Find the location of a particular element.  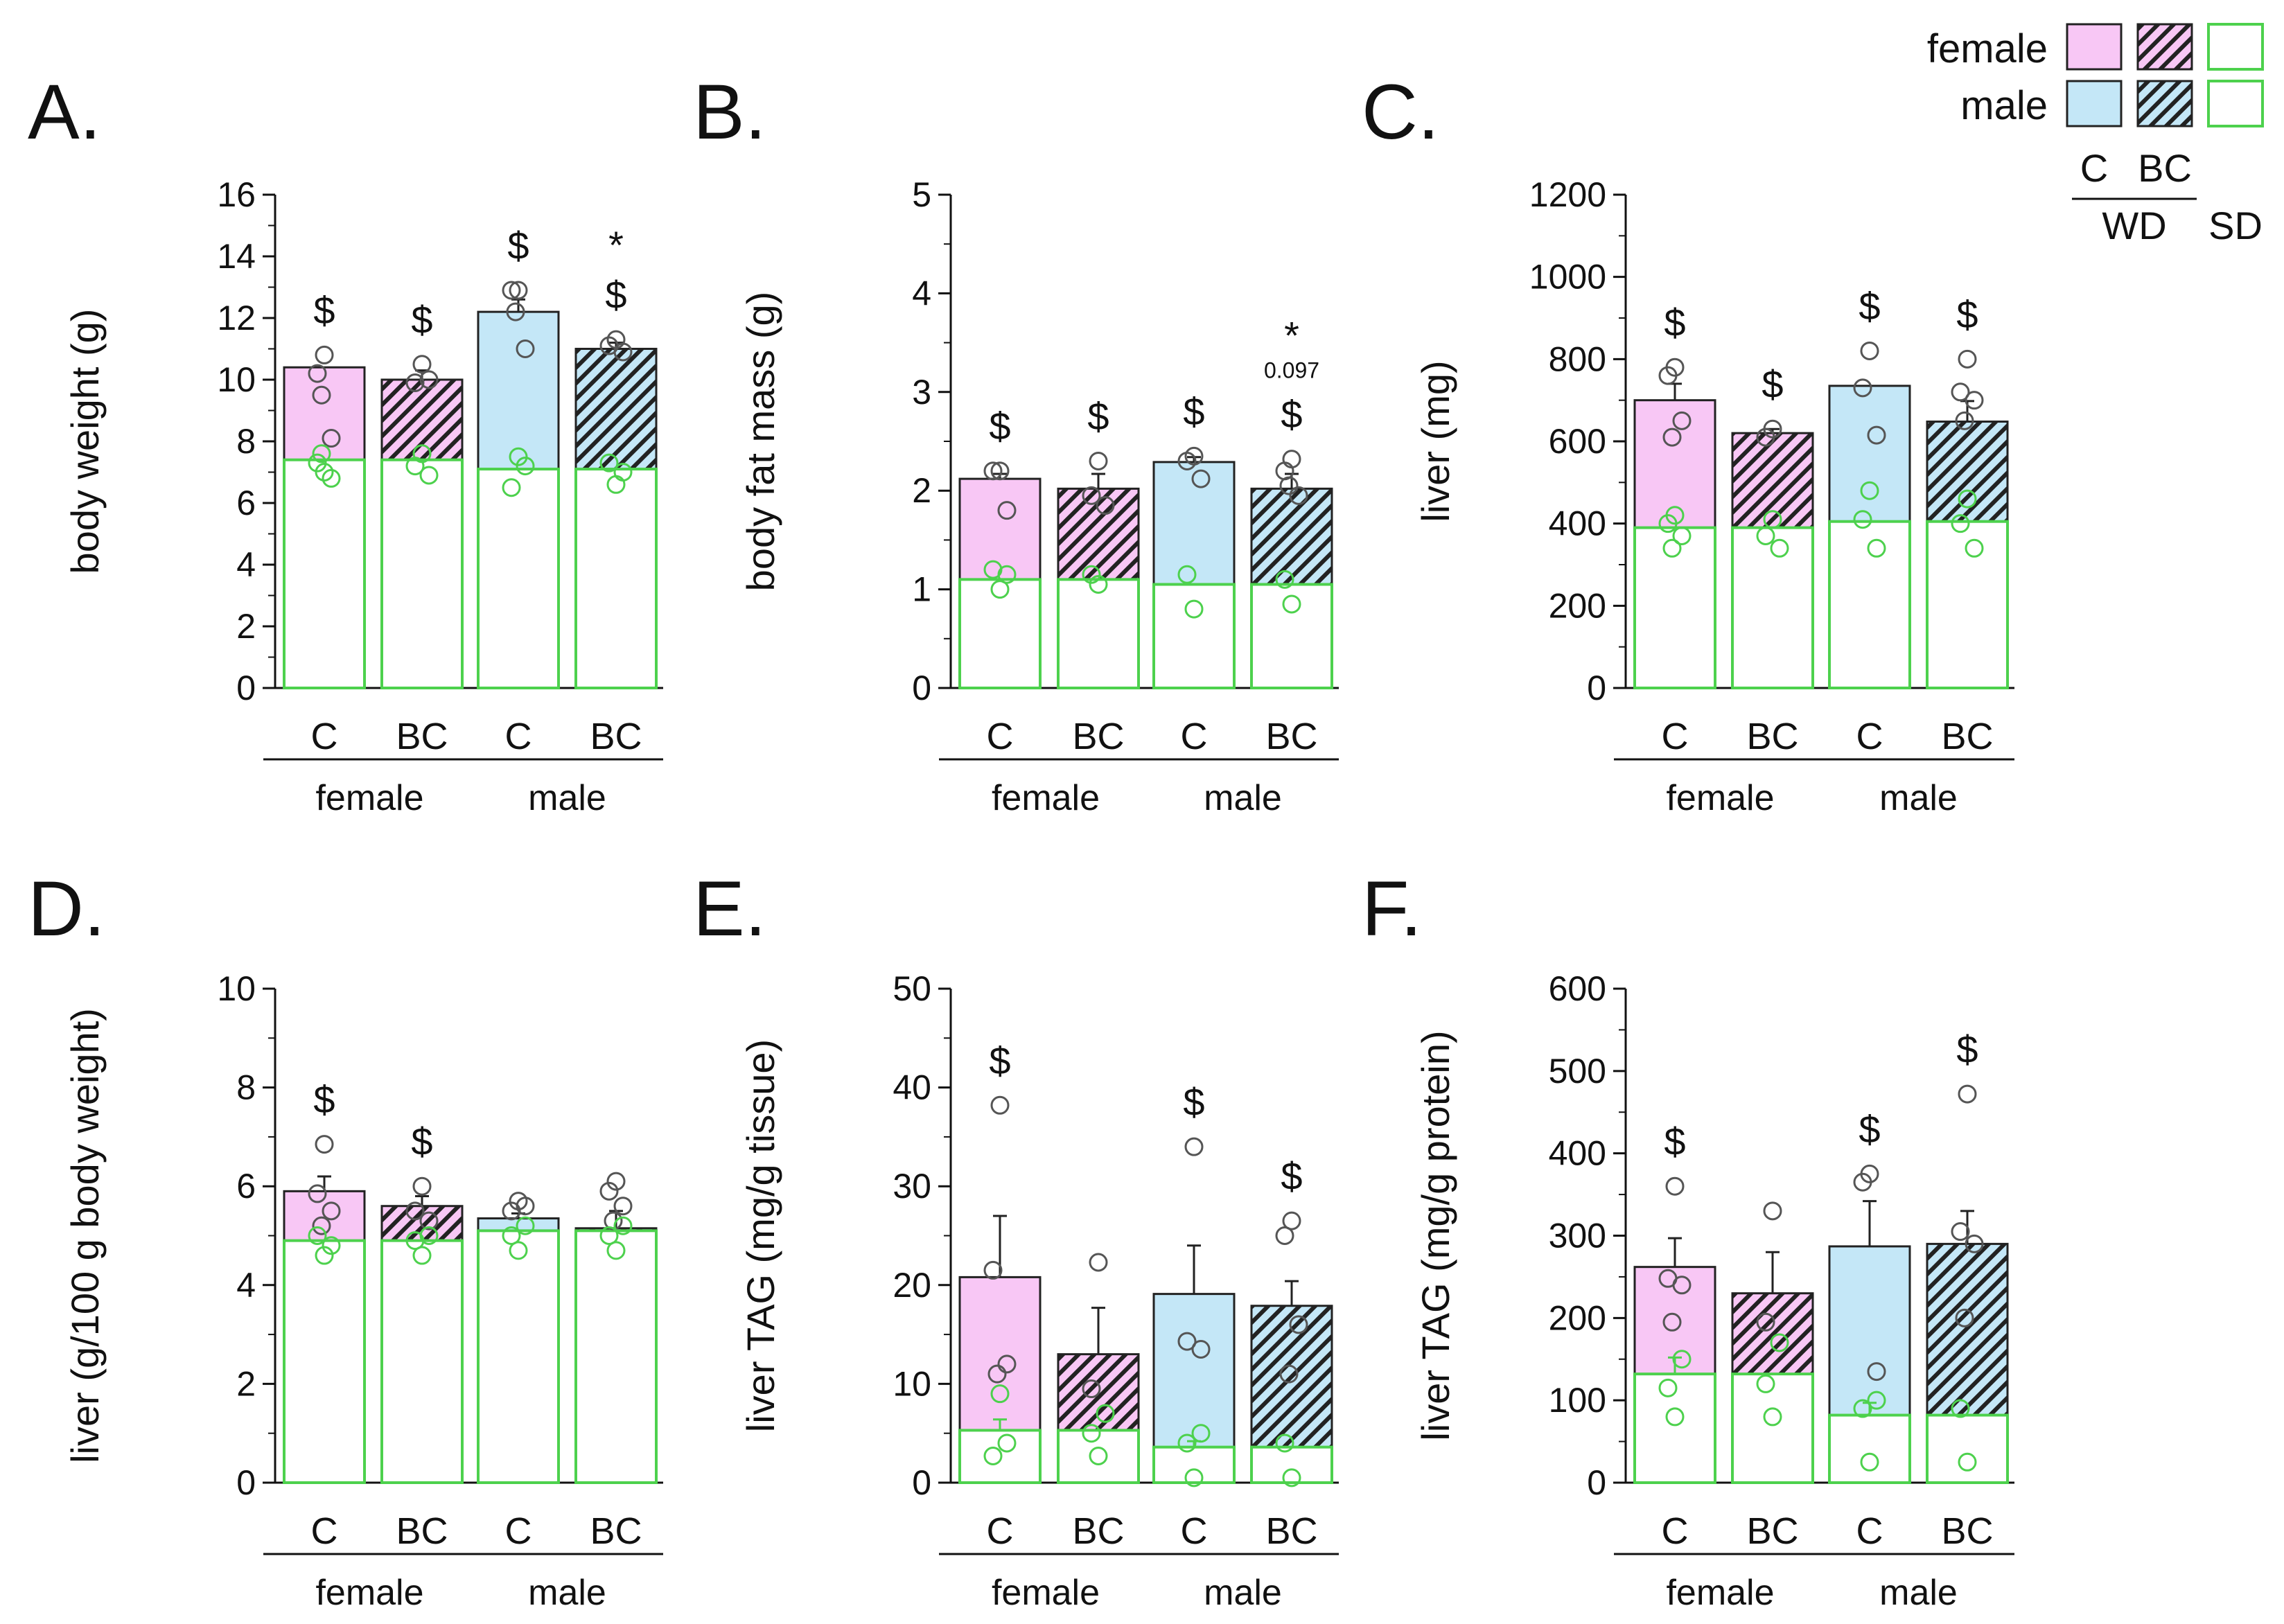

y-tick-label: 40 is located at coordinates (912, 1087).